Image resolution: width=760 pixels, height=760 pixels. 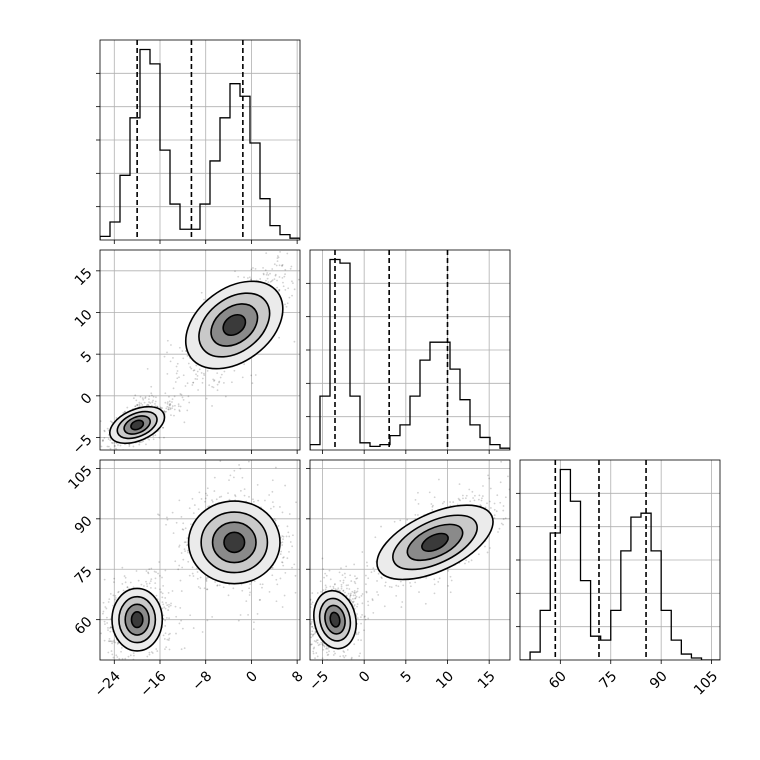 I want to click on histogram-content-p2, so click(x=620, y=560).